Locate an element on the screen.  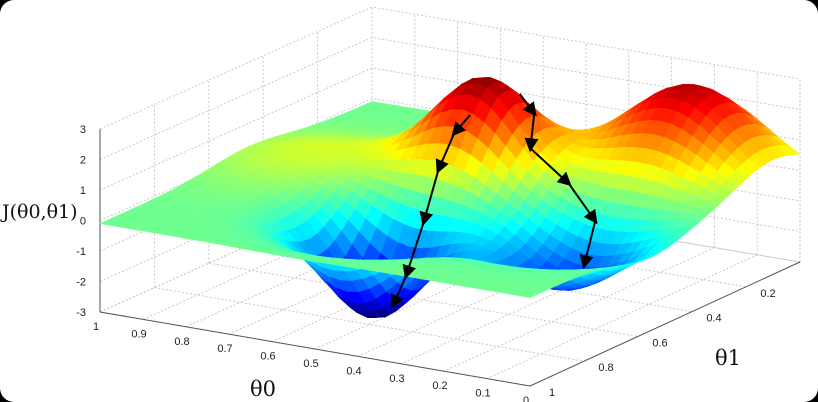
z-tick-label: -2 is located at coordinates (81, 283).